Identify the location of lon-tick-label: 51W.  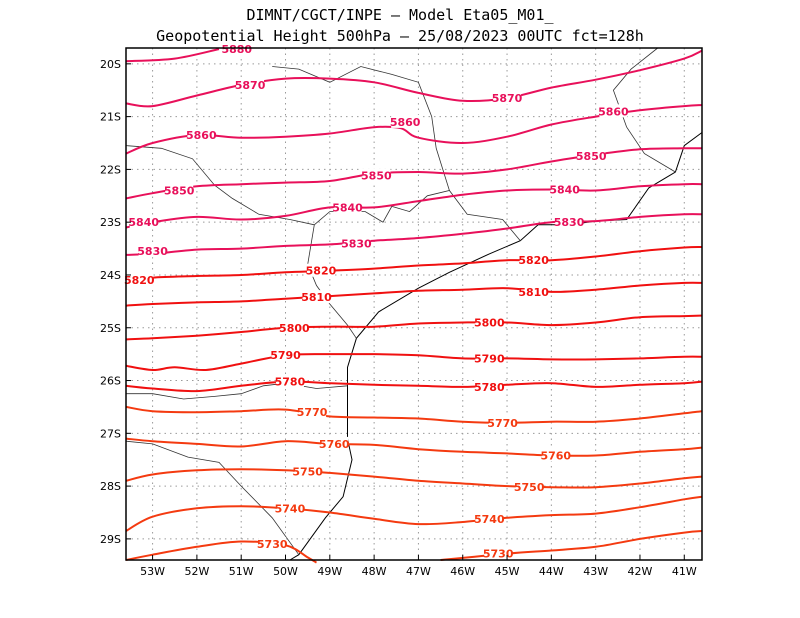
(241, 571).